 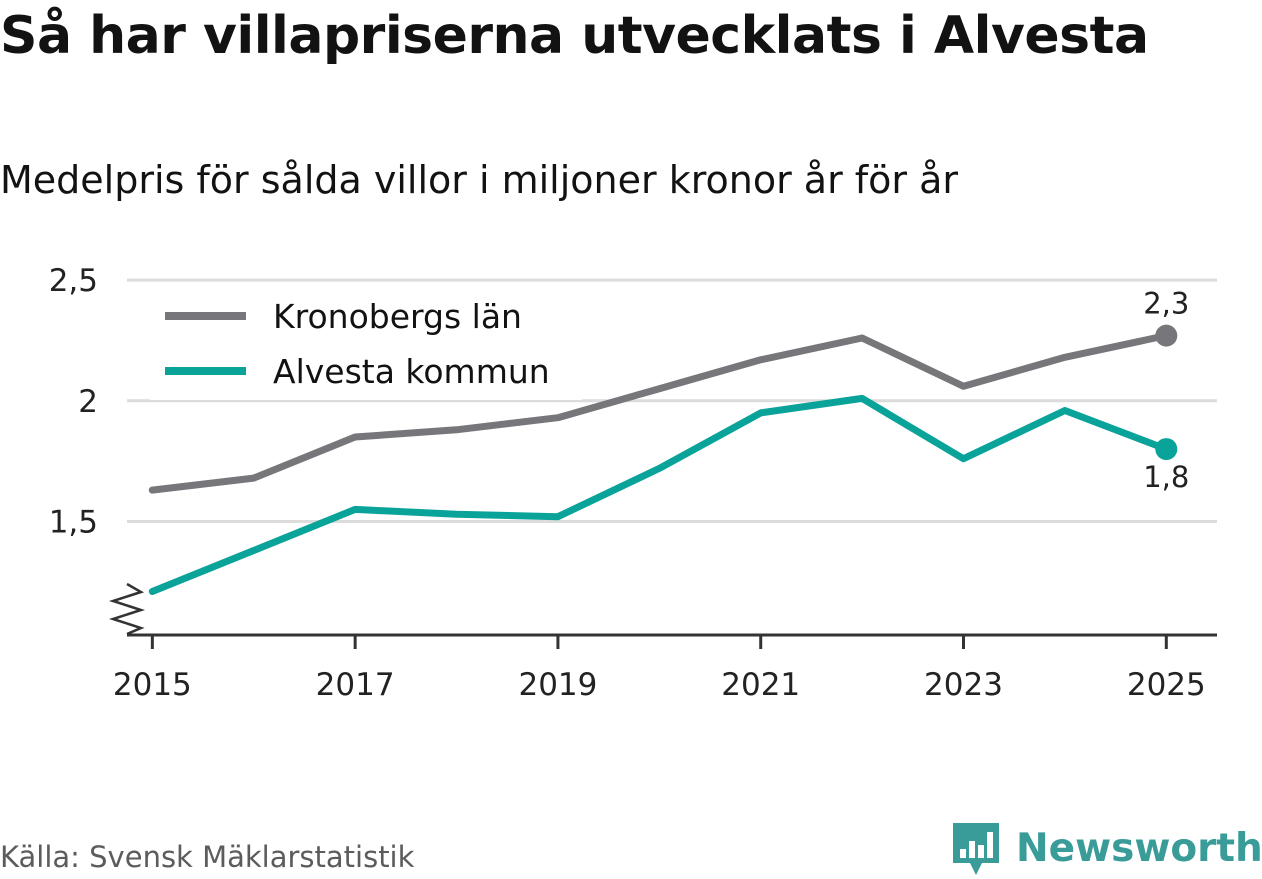 I want to click on end-value-label-0: 2,3, so click(x=1166, y=304).